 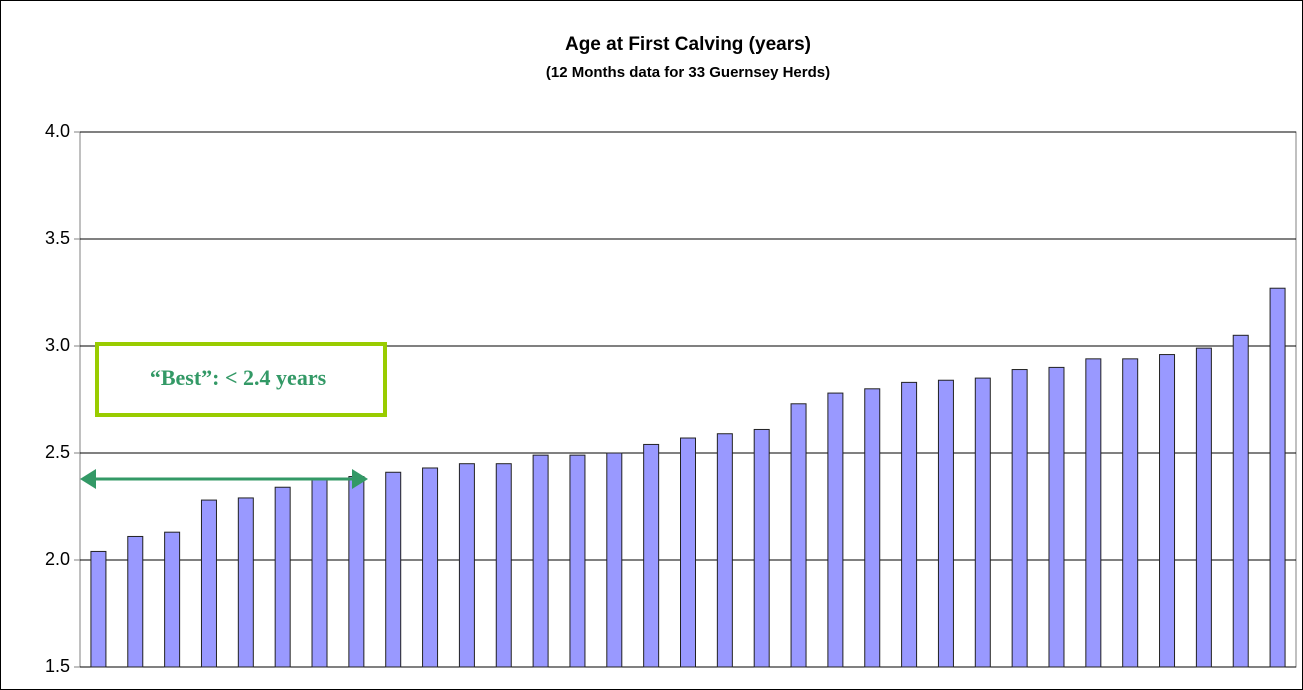 I want to click on y-tick-label: 4.0, so click(x=57, y=131).